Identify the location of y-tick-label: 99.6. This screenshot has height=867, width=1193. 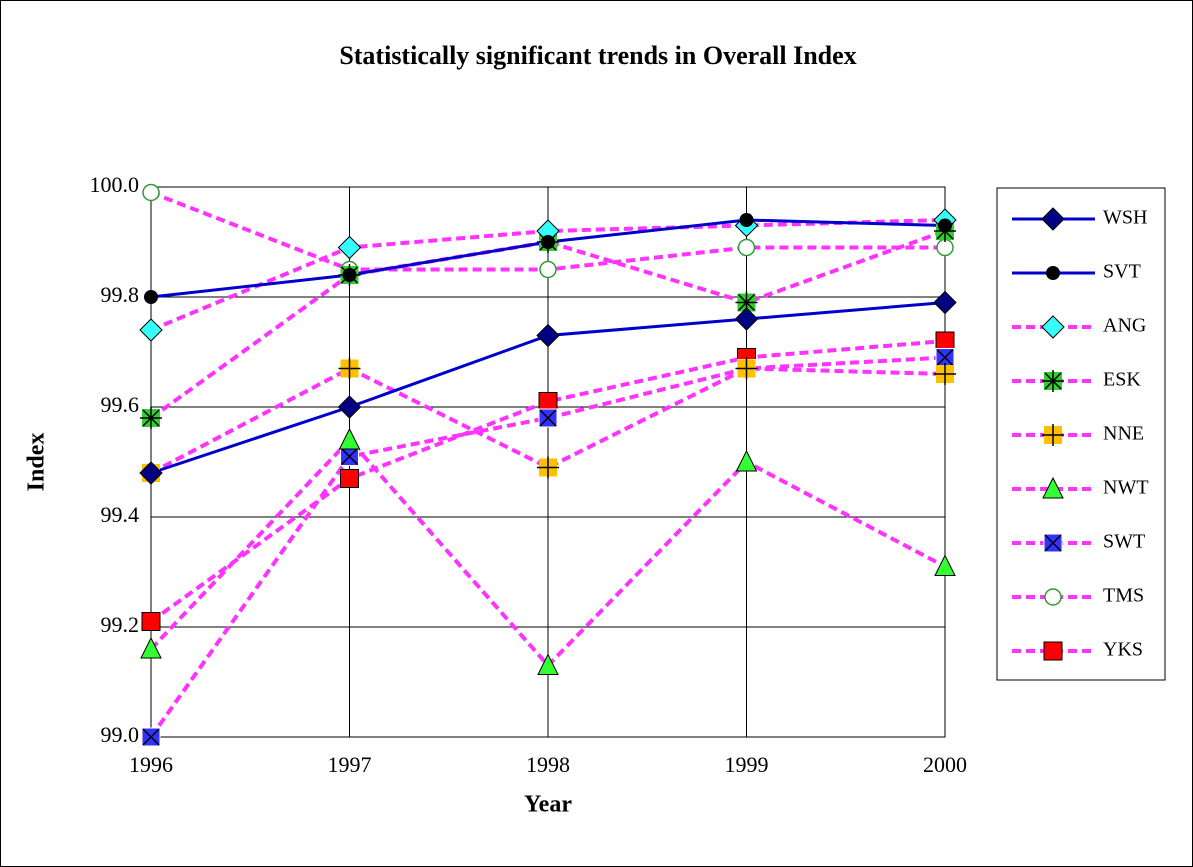
(120, 404).